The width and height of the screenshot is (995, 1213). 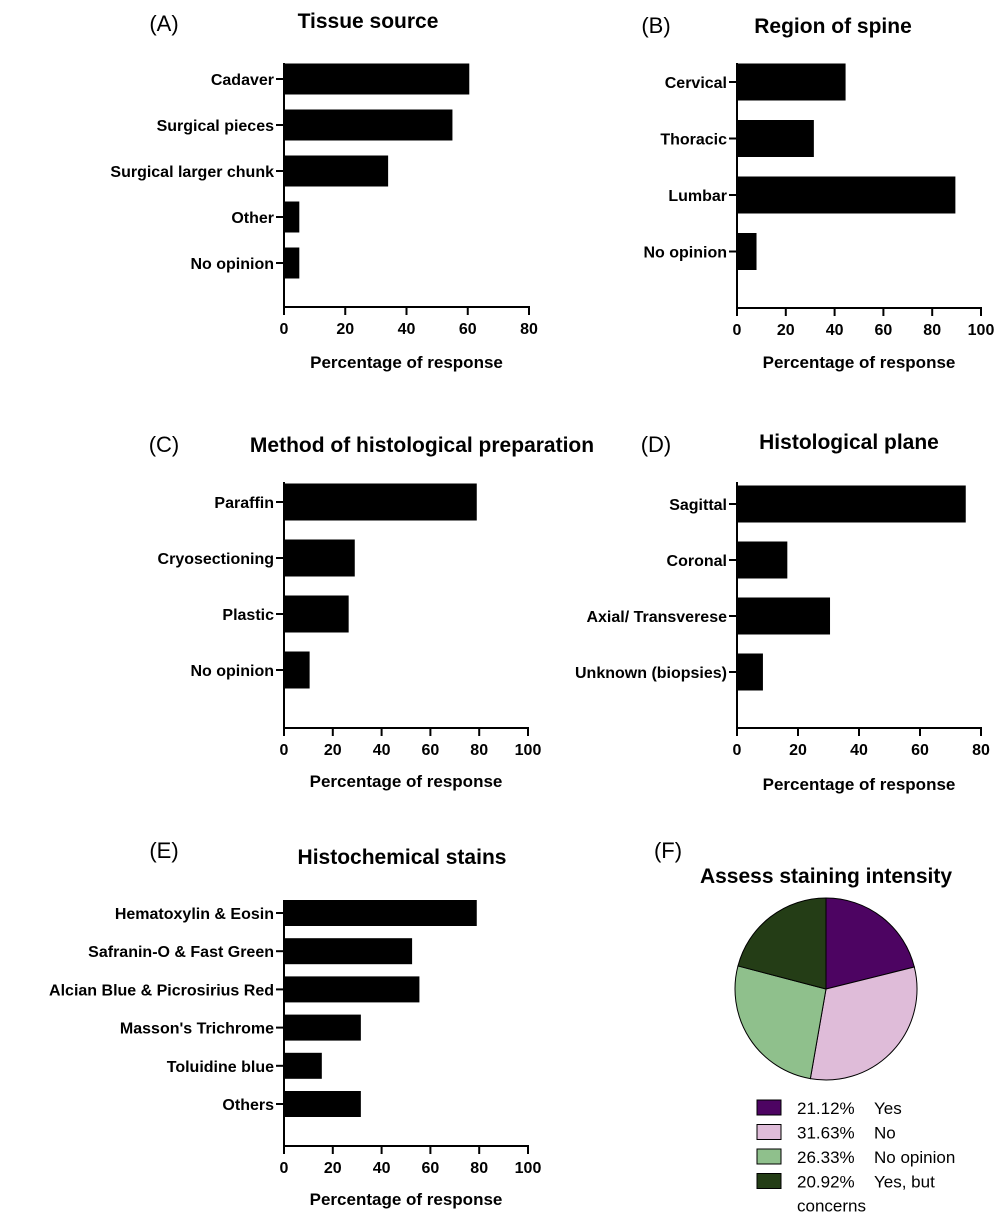 What do you see at coordinates (693, 140) in the screenshot?
I see `category-label: Thoracic` at bounding box center [693, 140].